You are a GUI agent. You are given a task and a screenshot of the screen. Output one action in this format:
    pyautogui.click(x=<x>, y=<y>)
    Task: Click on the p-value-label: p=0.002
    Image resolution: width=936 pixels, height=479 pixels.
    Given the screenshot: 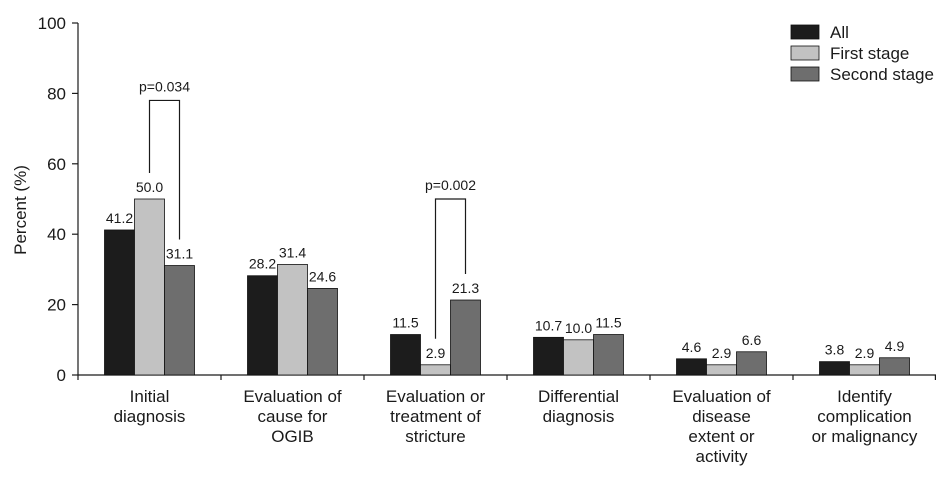 What is the action you would take?
    pyautogui.click(x=450, y=185)
    